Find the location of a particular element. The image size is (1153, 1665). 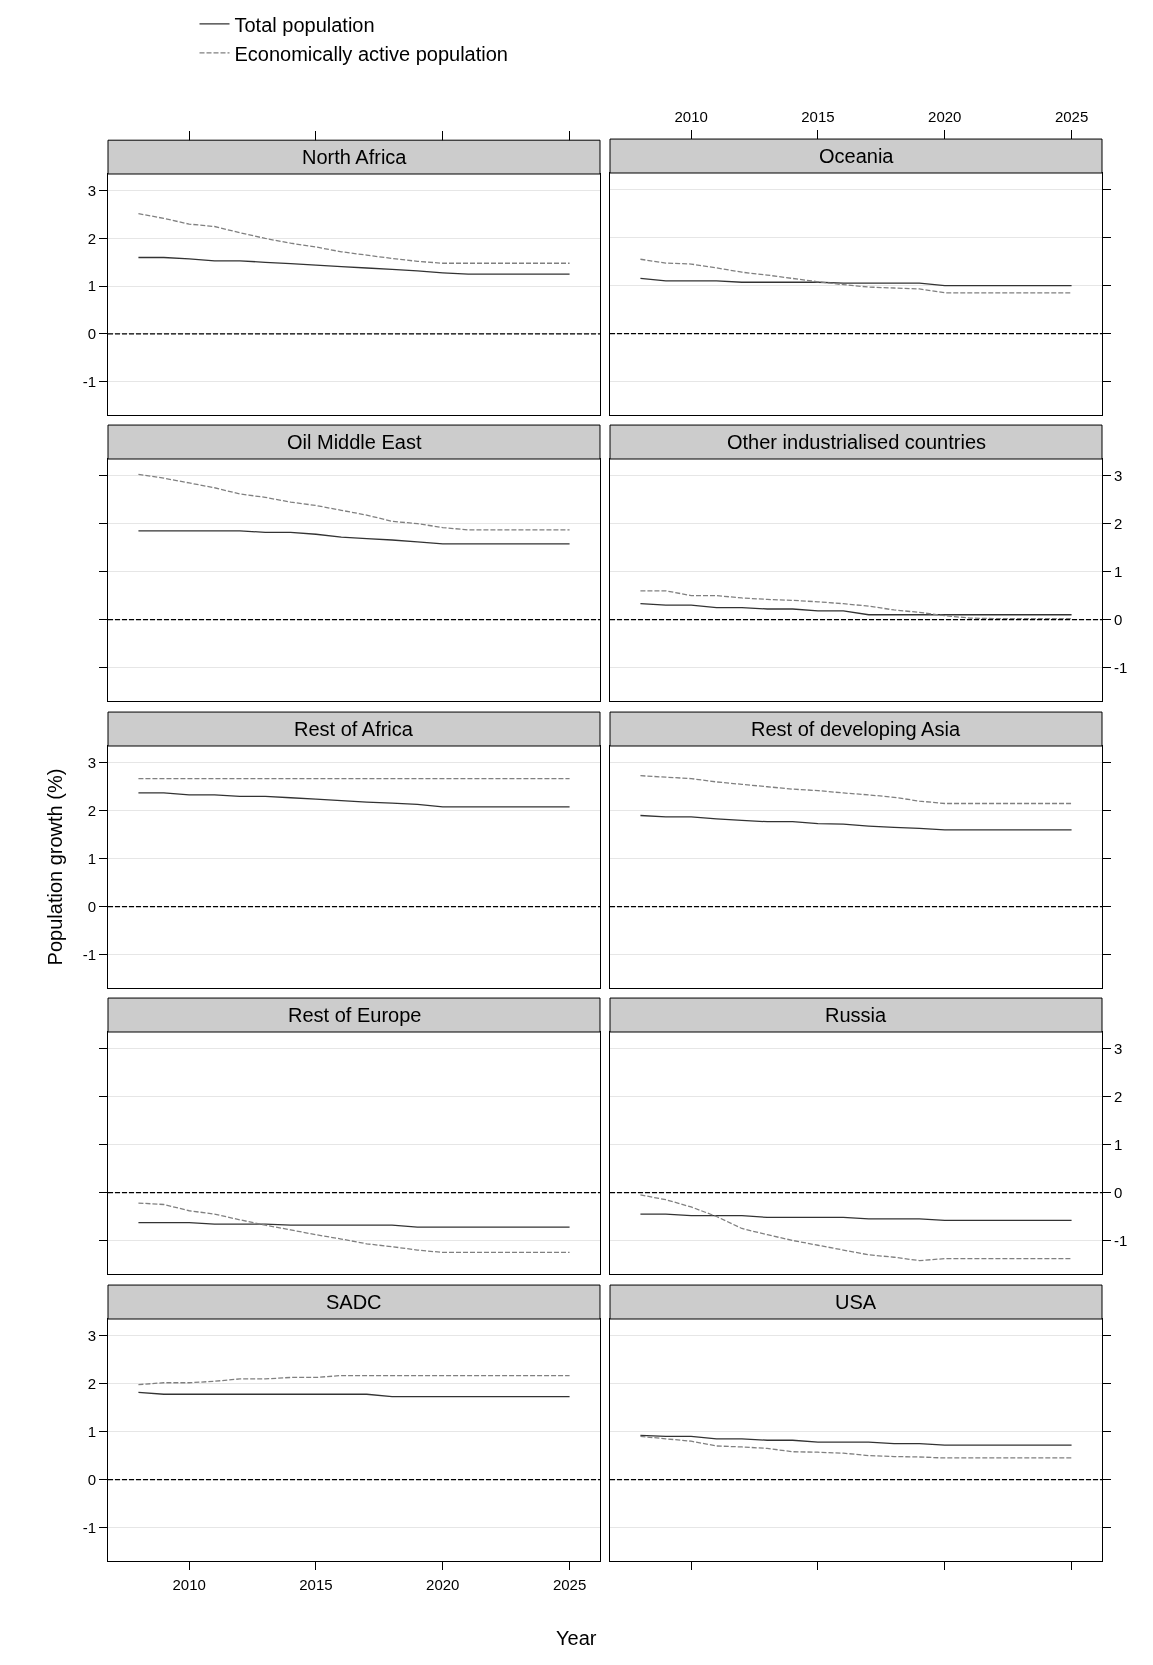

legend-label: Economically active population is located at coordinates (371, 53).